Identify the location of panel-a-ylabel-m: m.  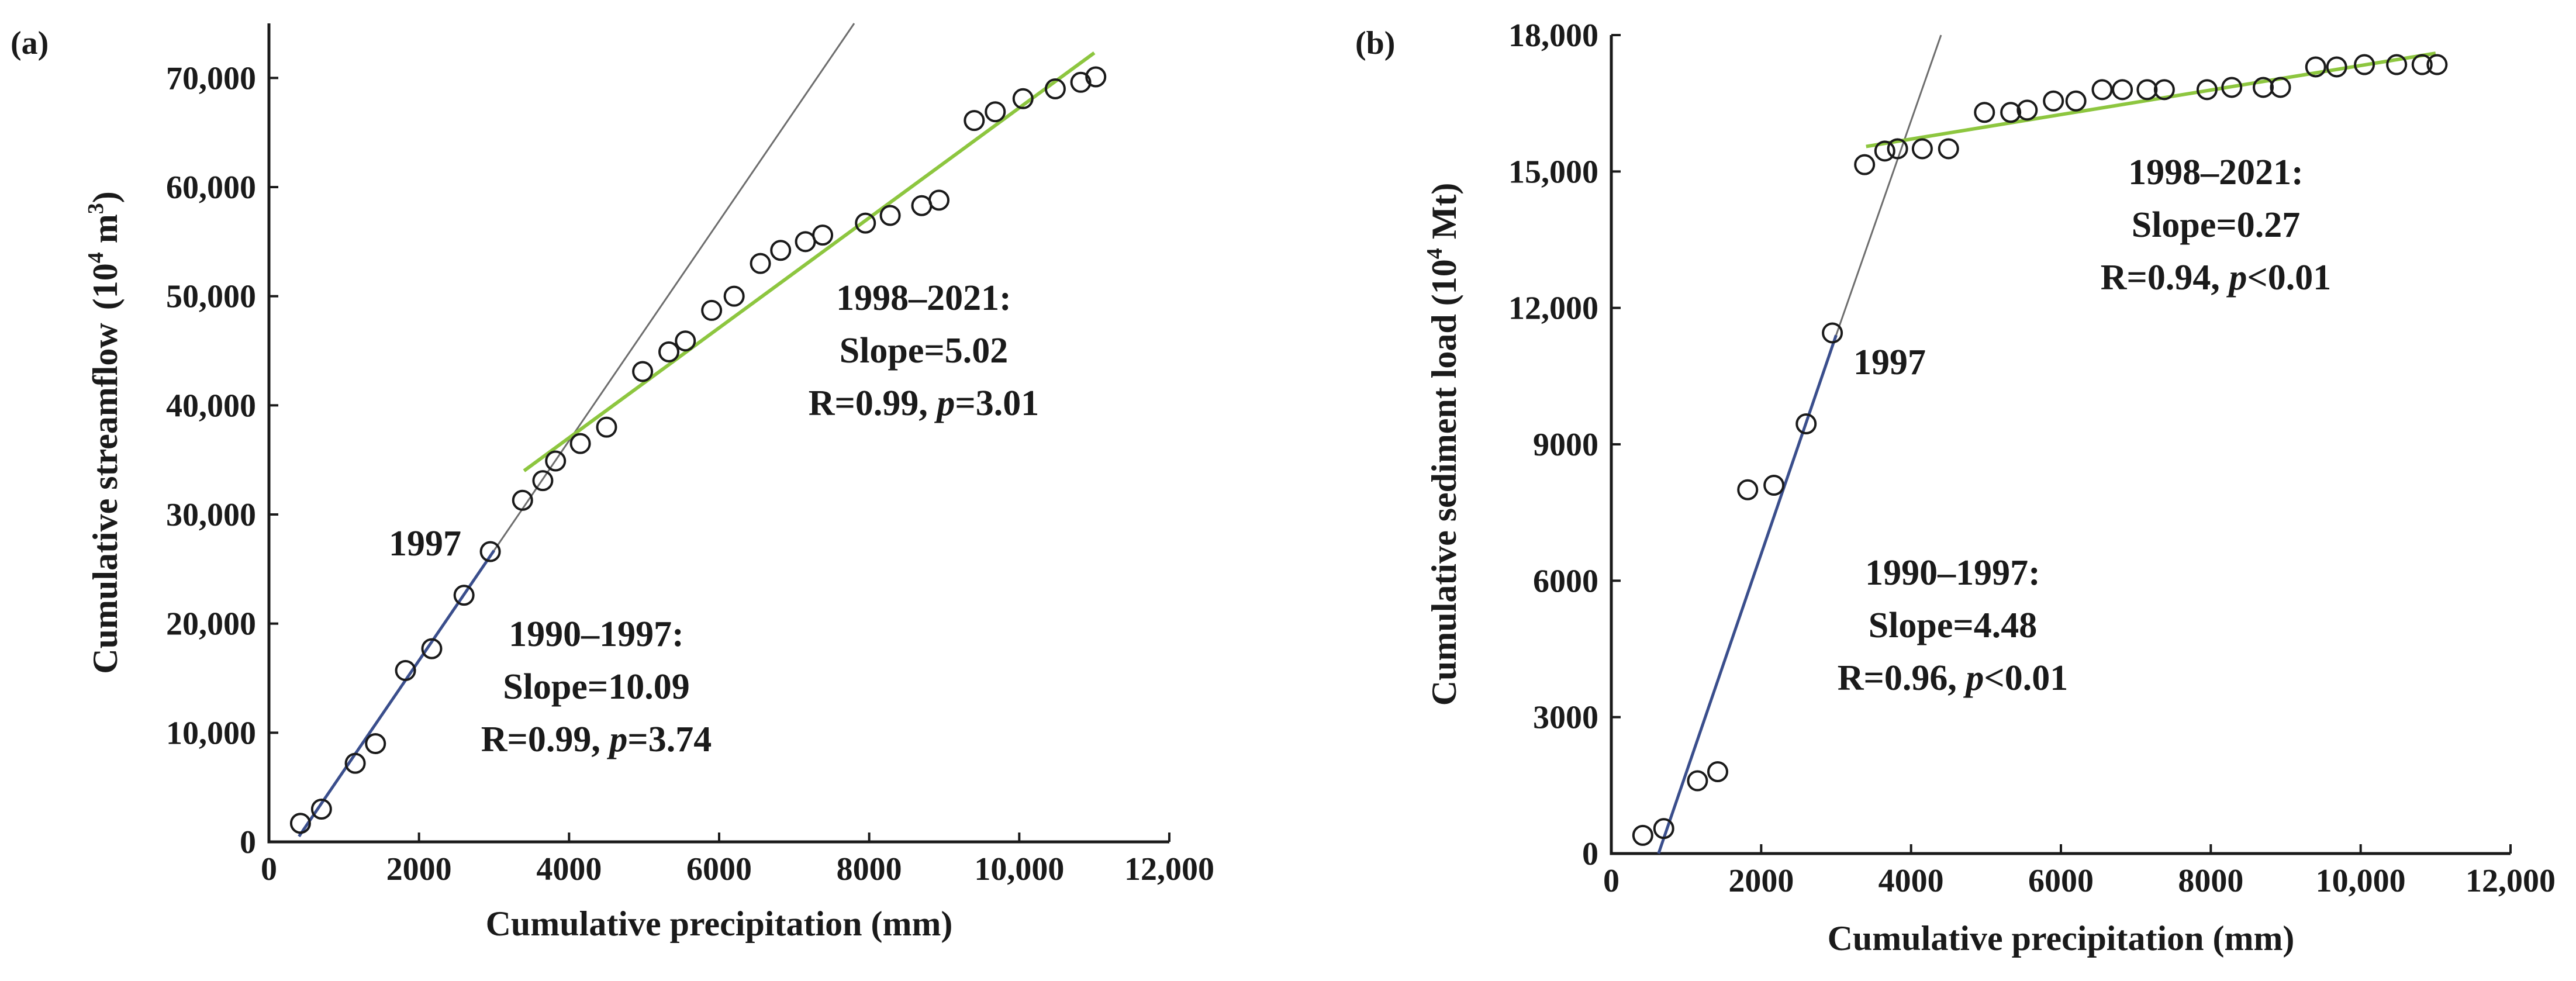
(105, 233).